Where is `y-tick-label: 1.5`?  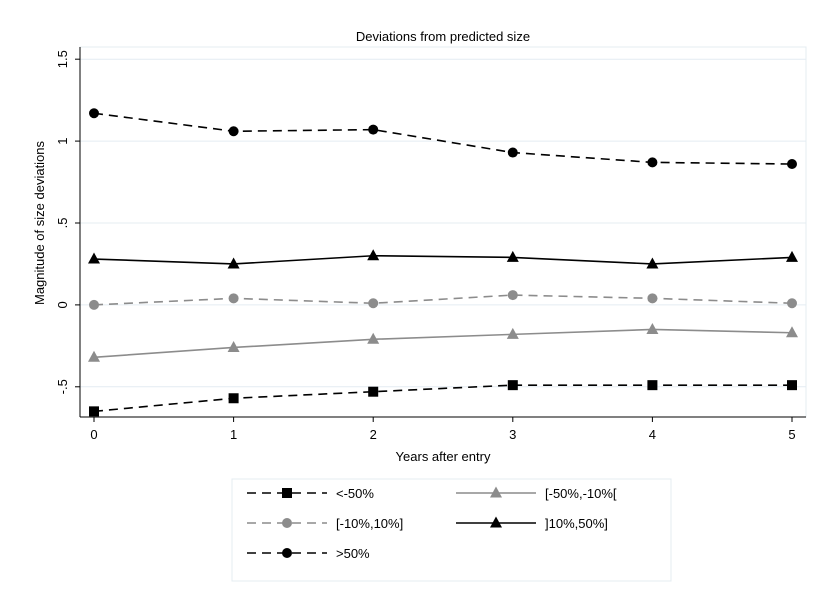 y-tick-label: 1.5 is located at coordinates (62, 59).